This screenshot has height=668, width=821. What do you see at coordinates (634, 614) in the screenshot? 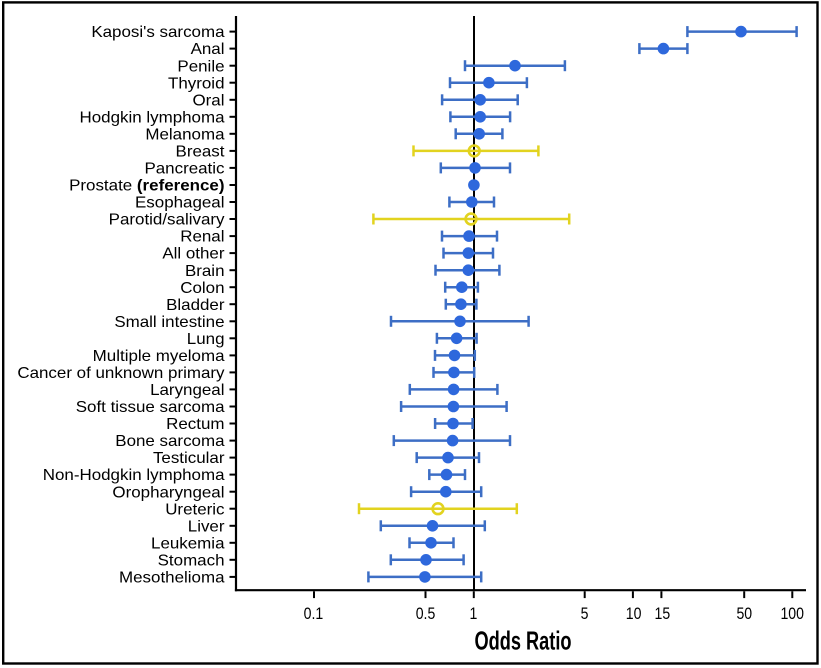
I see `svg-text: 10` at bounding box center [634, 614].